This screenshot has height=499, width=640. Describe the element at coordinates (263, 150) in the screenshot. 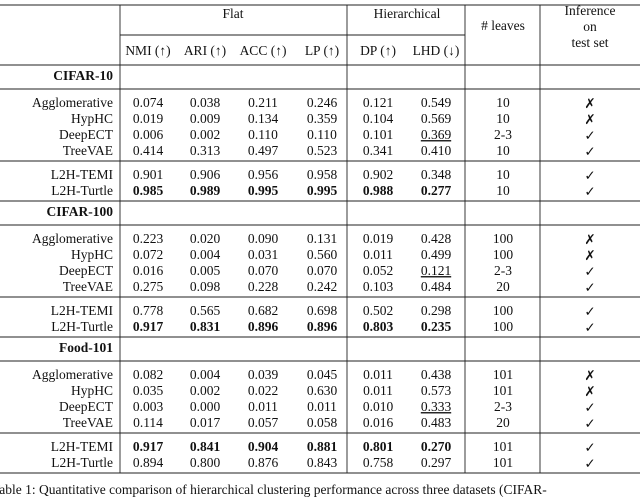

I see `table-cell: 0.497` at that location.